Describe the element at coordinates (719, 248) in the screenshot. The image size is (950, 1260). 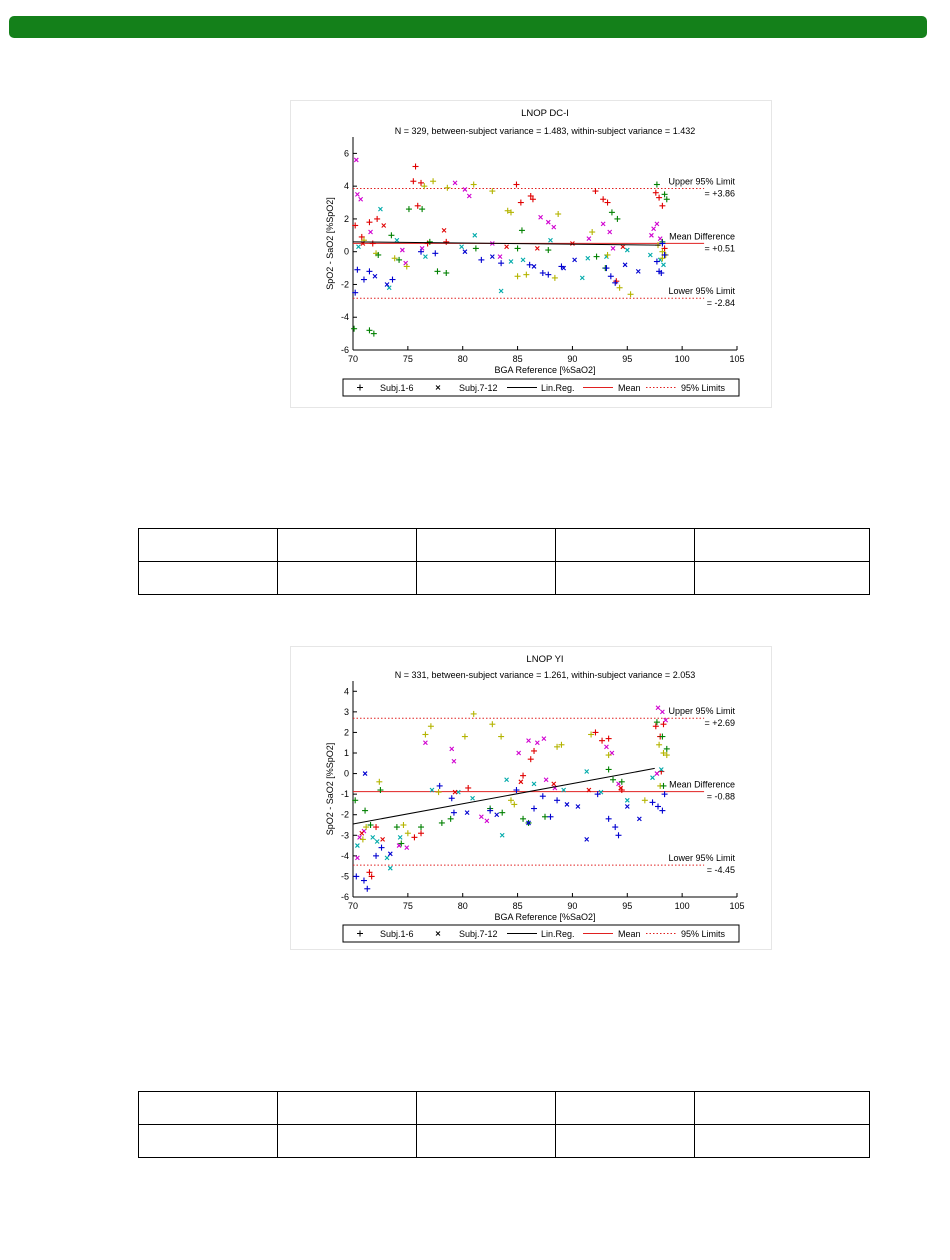
I see `mean-value-label: = +0.51` at that location.